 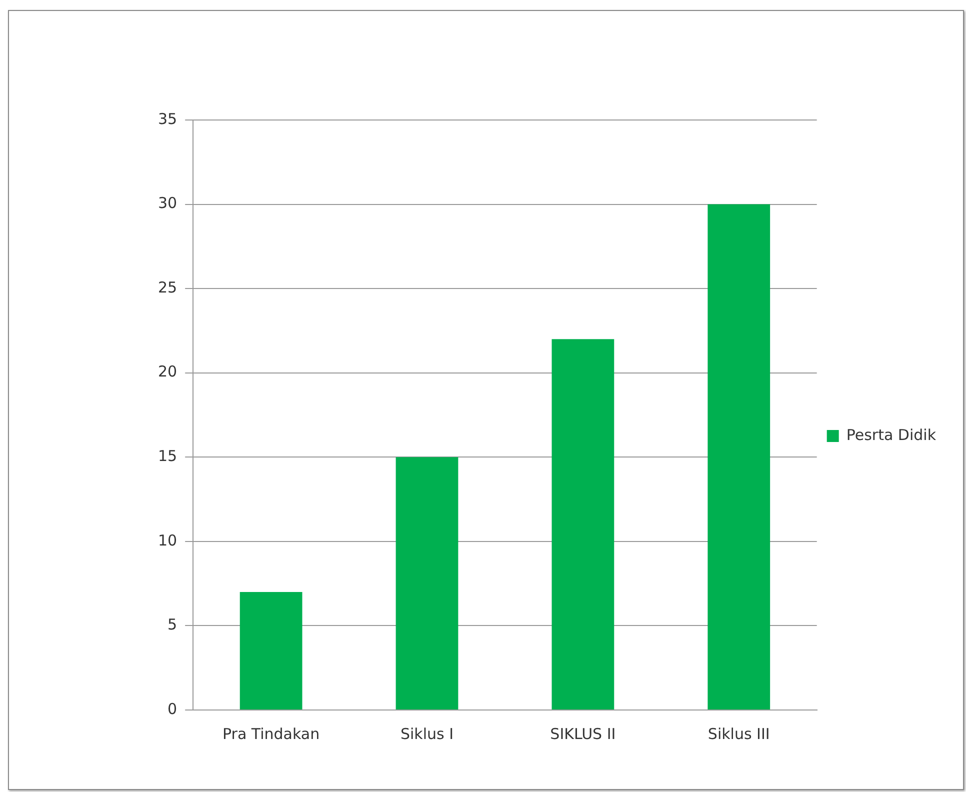 I want to click on y-tick-label: 30, so click(x=168, y=203).